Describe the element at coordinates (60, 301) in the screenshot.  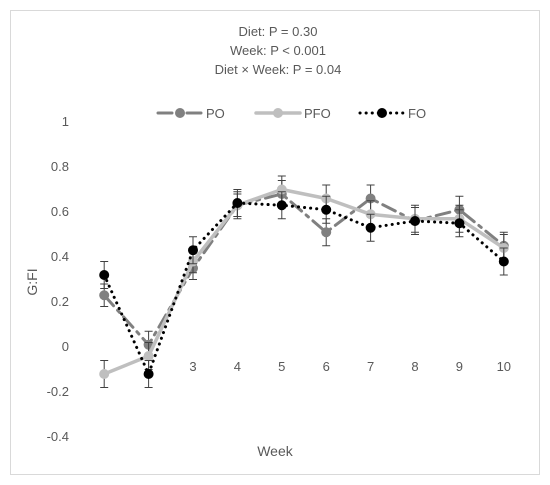
I see `y-tick-label: 0.2` at that location.